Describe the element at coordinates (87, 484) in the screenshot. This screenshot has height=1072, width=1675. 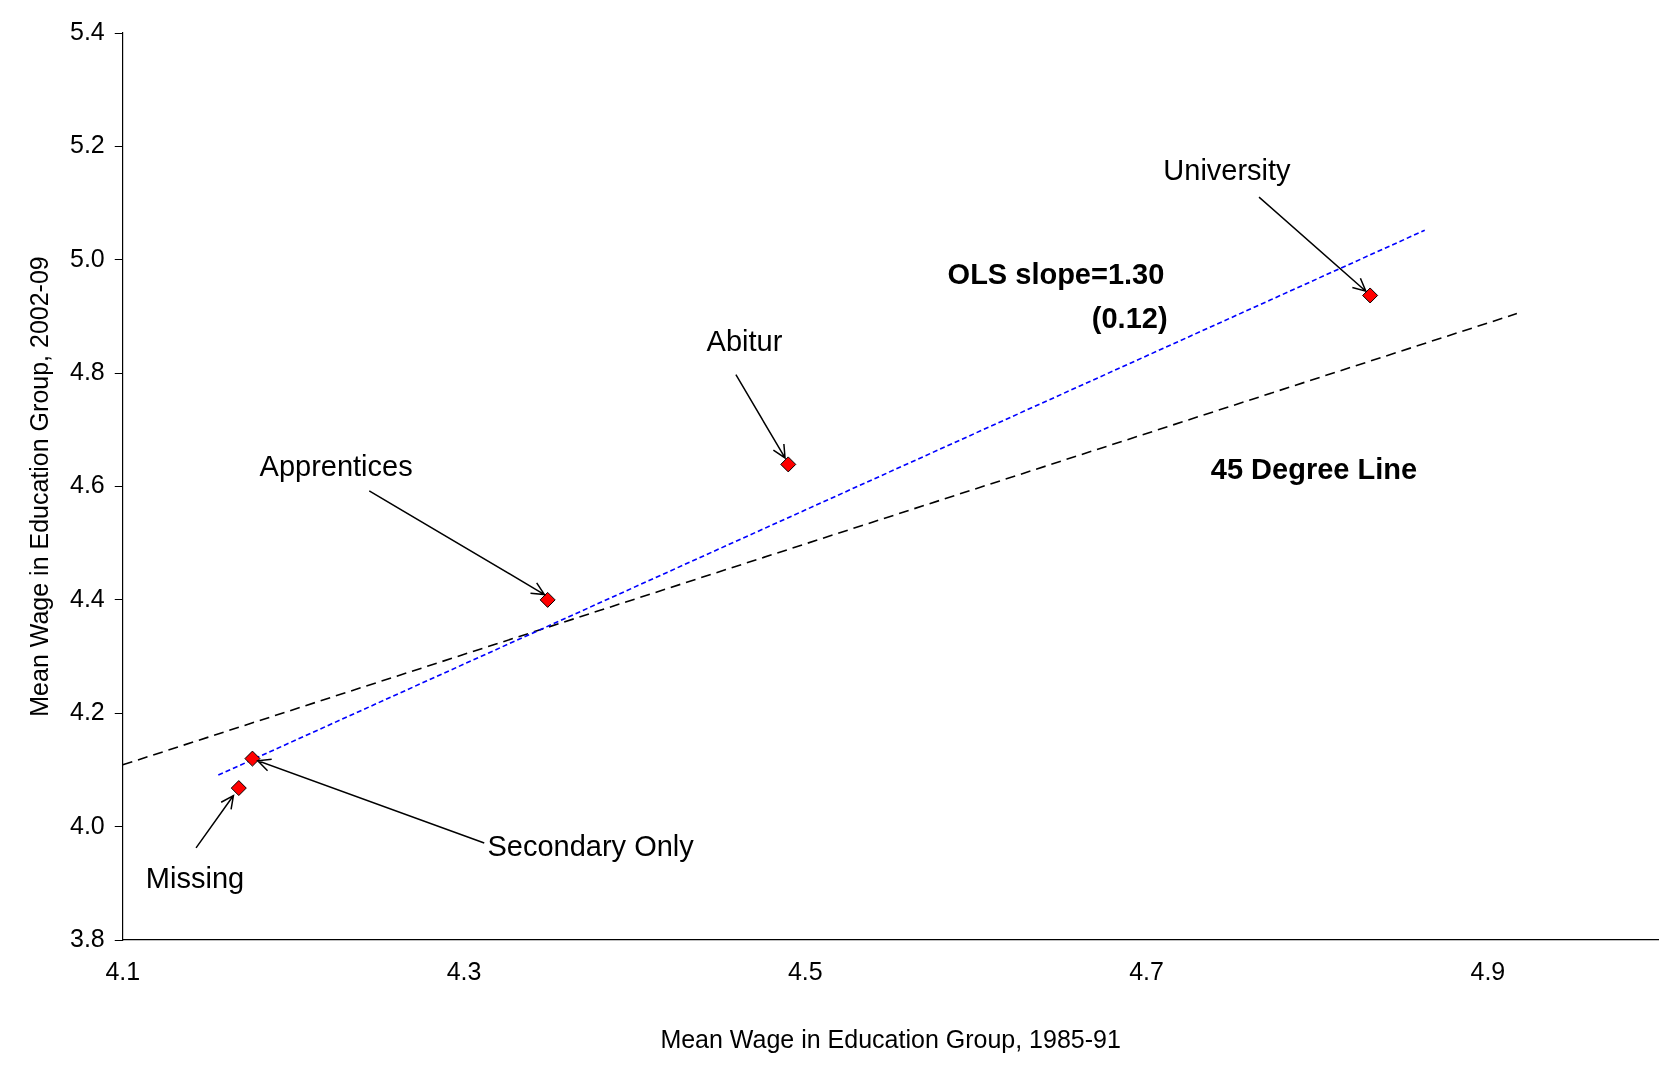
I see `y-tick-label: 4.6` at that location.